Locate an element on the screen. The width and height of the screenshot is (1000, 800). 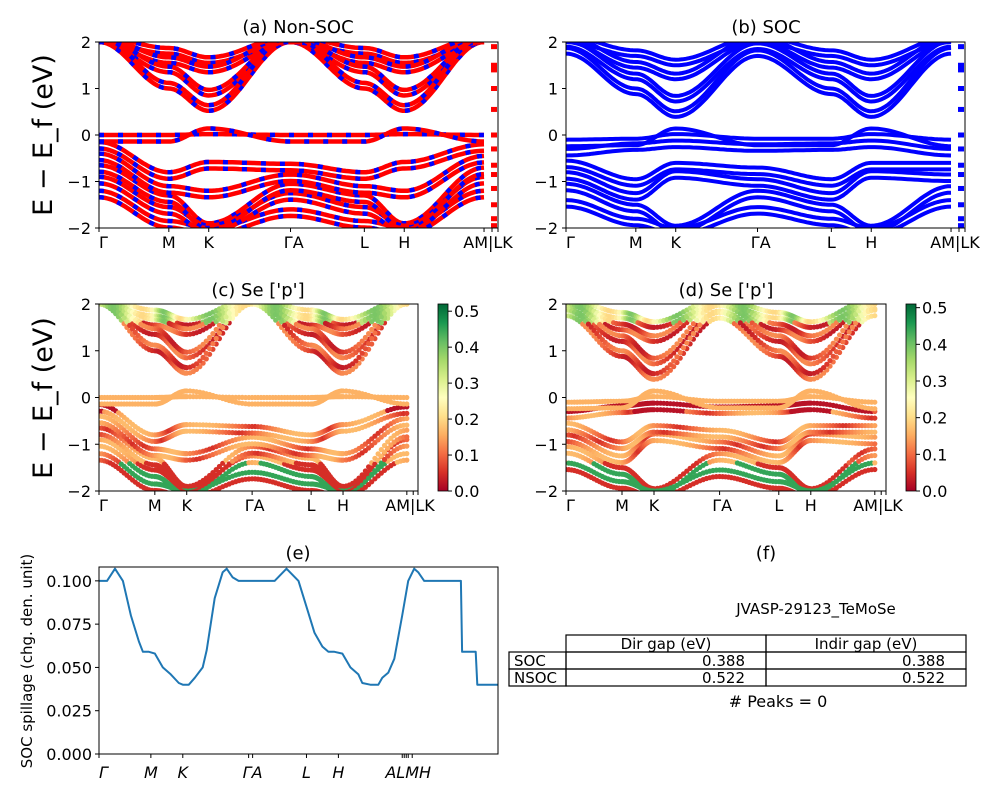
panel-b-title: (b) SOC is located at coordinates (765, 27).